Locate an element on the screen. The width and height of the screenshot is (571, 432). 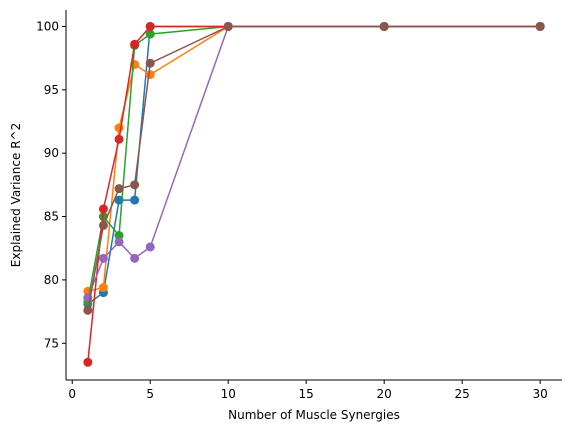
x-tick-label: 30 is located at coordinates (540, 394).